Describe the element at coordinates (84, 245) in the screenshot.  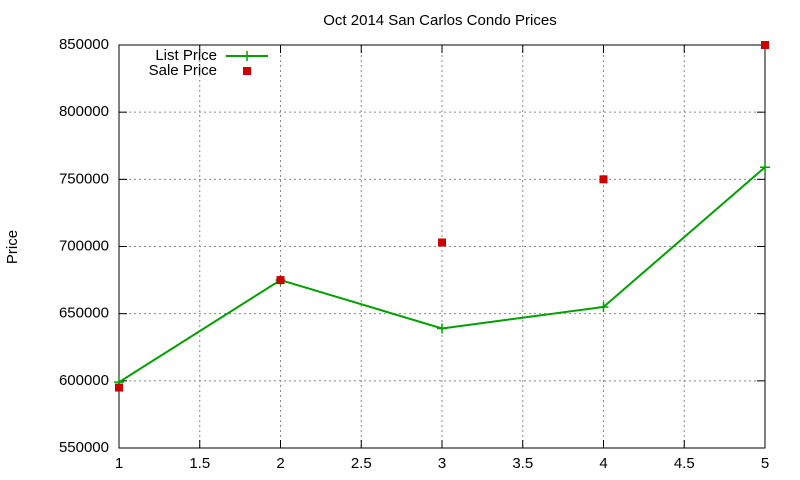
I see `y-tick-label: 700000` at that location.